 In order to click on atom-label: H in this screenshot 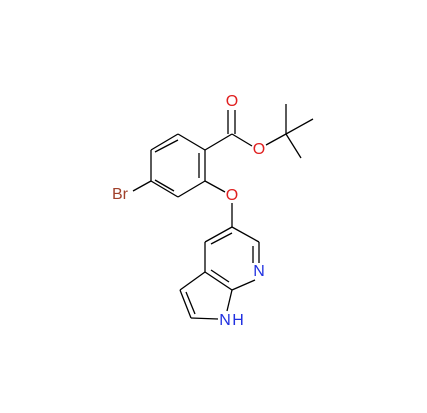, I will do `click(238, 320)`.